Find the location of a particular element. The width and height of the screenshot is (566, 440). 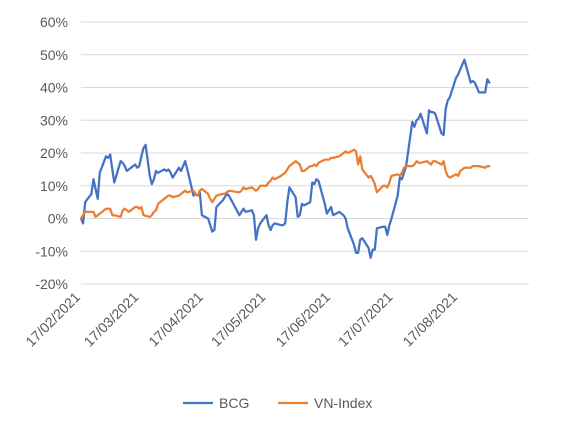

x-tick-label: 17/02/2021 is located at coordinates (52, 319).